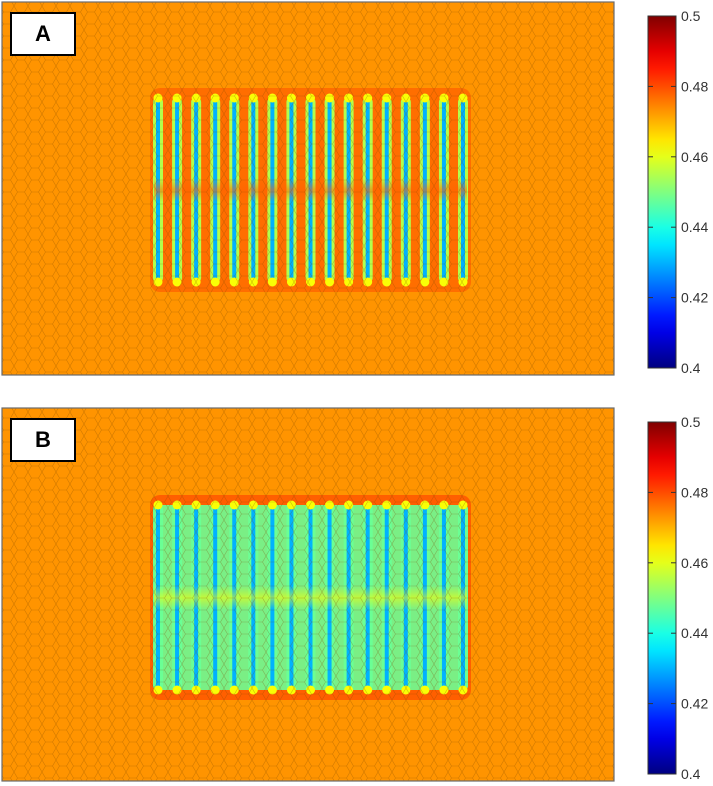  What do you see at coordinates (43, 34) in the screenshot?
I see `panel-label-a: A` at bounding box center [43, 34].